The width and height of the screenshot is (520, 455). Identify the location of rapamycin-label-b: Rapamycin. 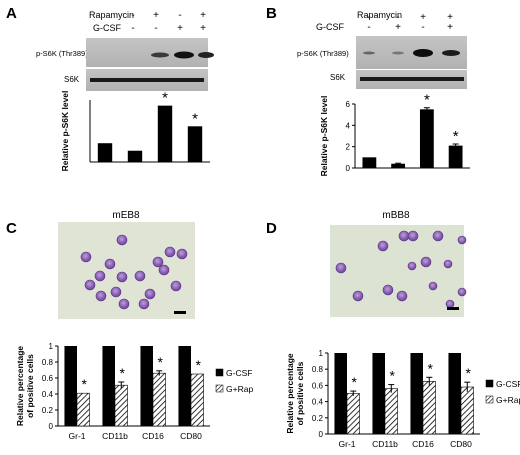
(379, 15).